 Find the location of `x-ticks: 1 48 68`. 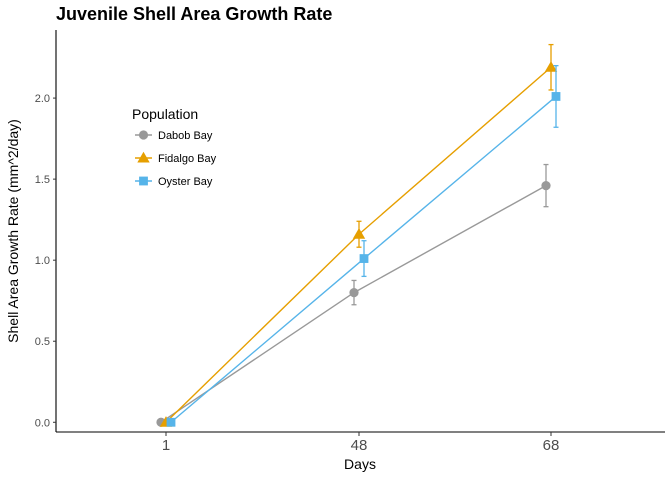

x-ticks: 1 48 68 is located at coordinates (361, 443).